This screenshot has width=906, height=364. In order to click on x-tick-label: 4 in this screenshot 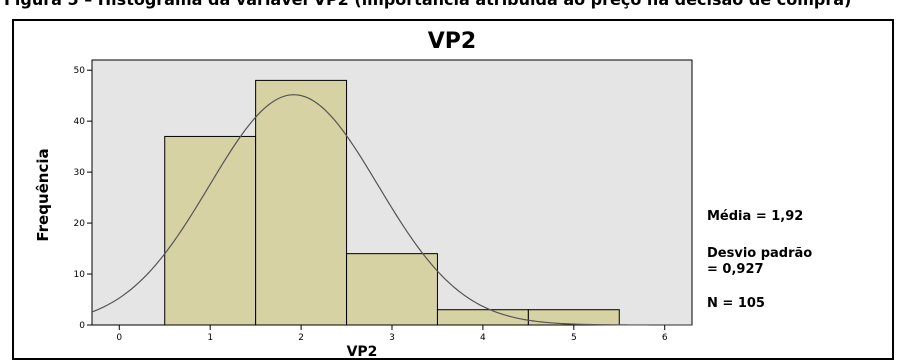, I will do `click(483, 338)`.